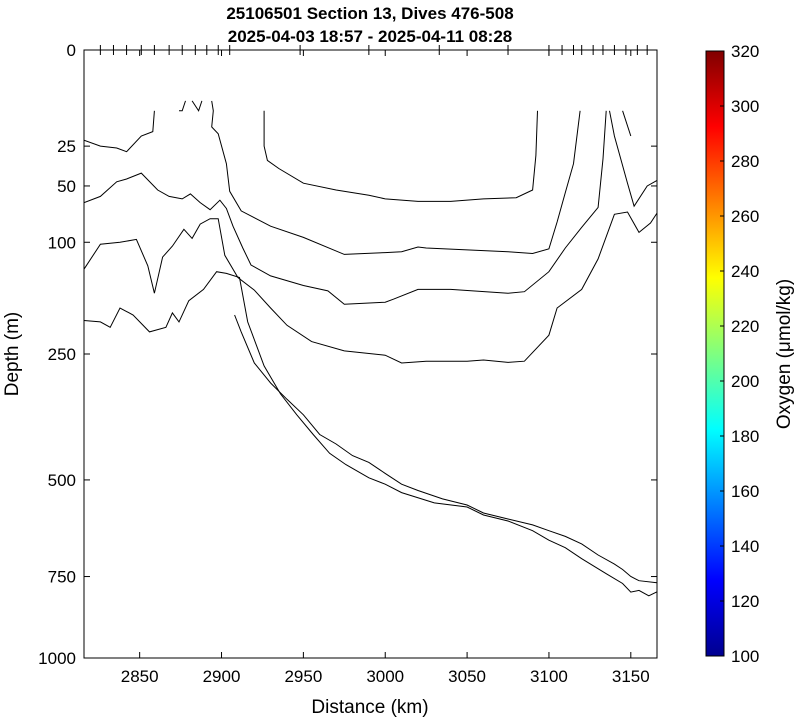  I want to click on y-tick-label: 500, so click(62, 480).